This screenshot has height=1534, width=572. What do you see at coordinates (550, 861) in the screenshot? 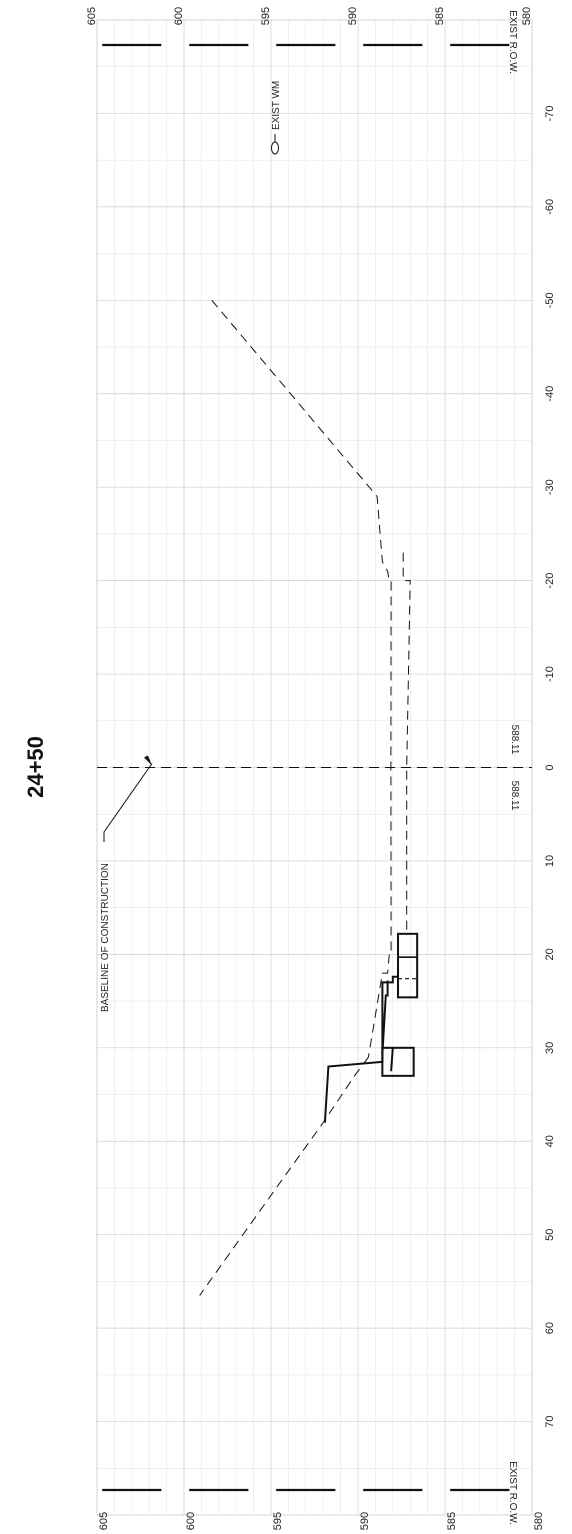
I see `offset-tick-label: 10` at bounding box center [550, 861].